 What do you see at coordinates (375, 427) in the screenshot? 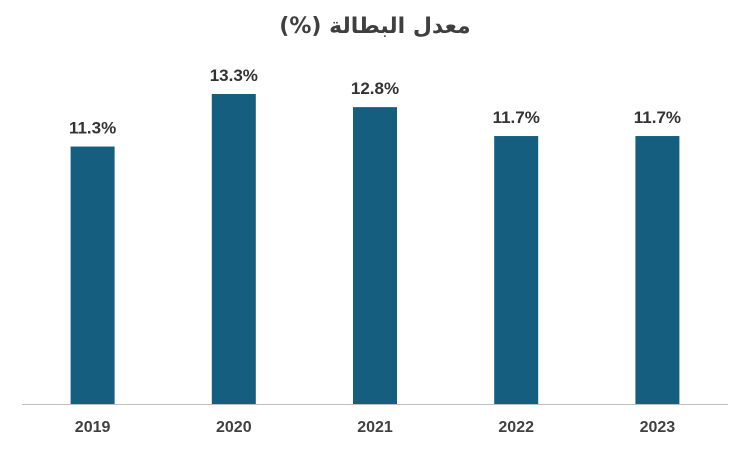
I see `x-tick-label-2021: 2021` at bounding box center [375, 427].